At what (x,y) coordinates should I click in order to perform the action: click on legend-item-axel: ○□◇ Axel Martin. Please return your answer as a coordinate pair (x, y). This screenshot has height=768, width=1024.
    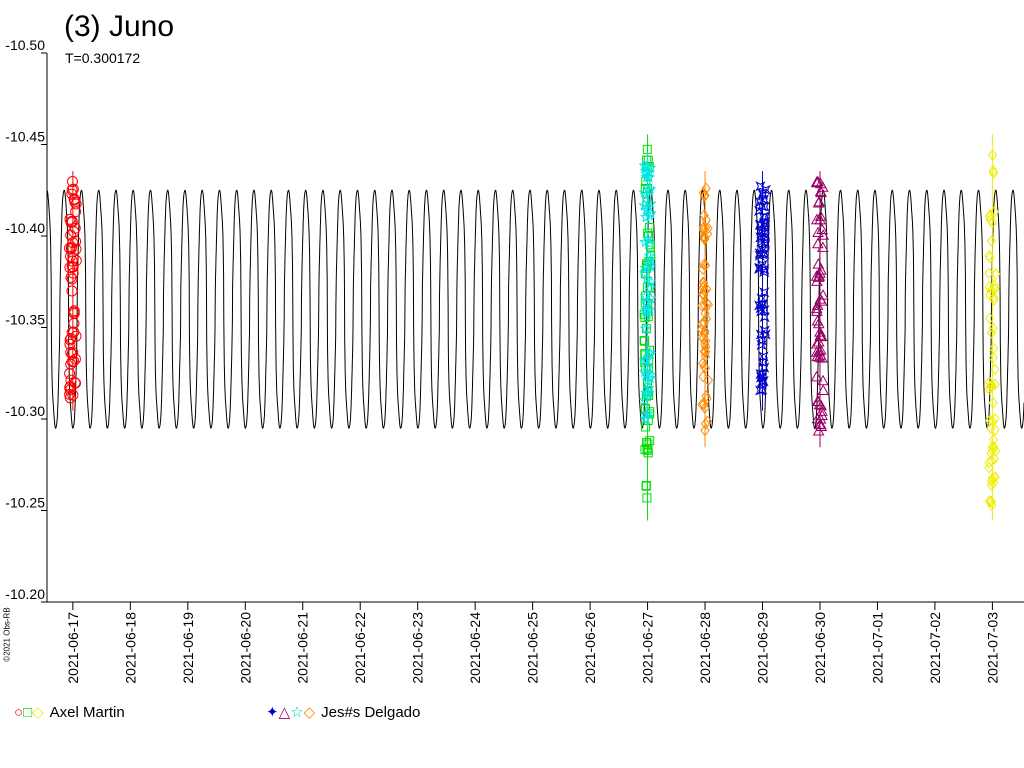
    Looking at the image, I should click on (69, 712).